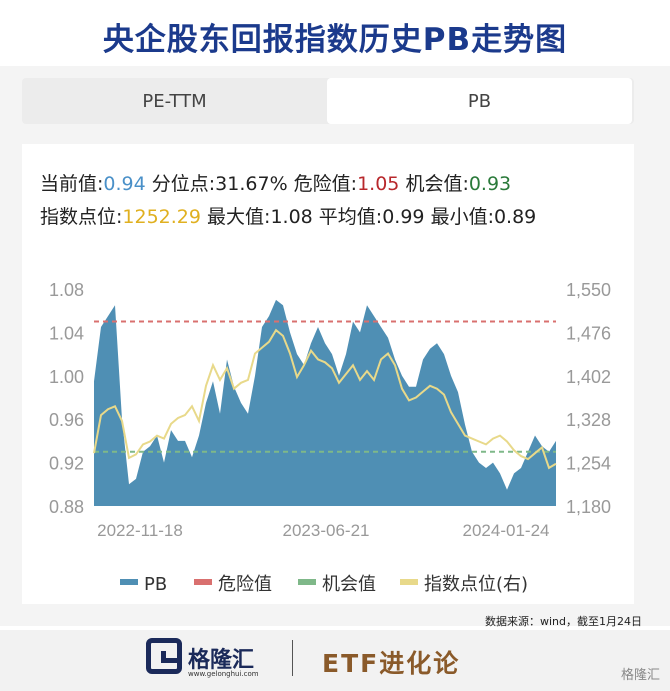 Image resolution: width=670 pixels, height=691 pixels. What do you see at coordinates (245, 584) in the screenshot?
I see `legend-label: 危险值` at bounding box center [245, 584].